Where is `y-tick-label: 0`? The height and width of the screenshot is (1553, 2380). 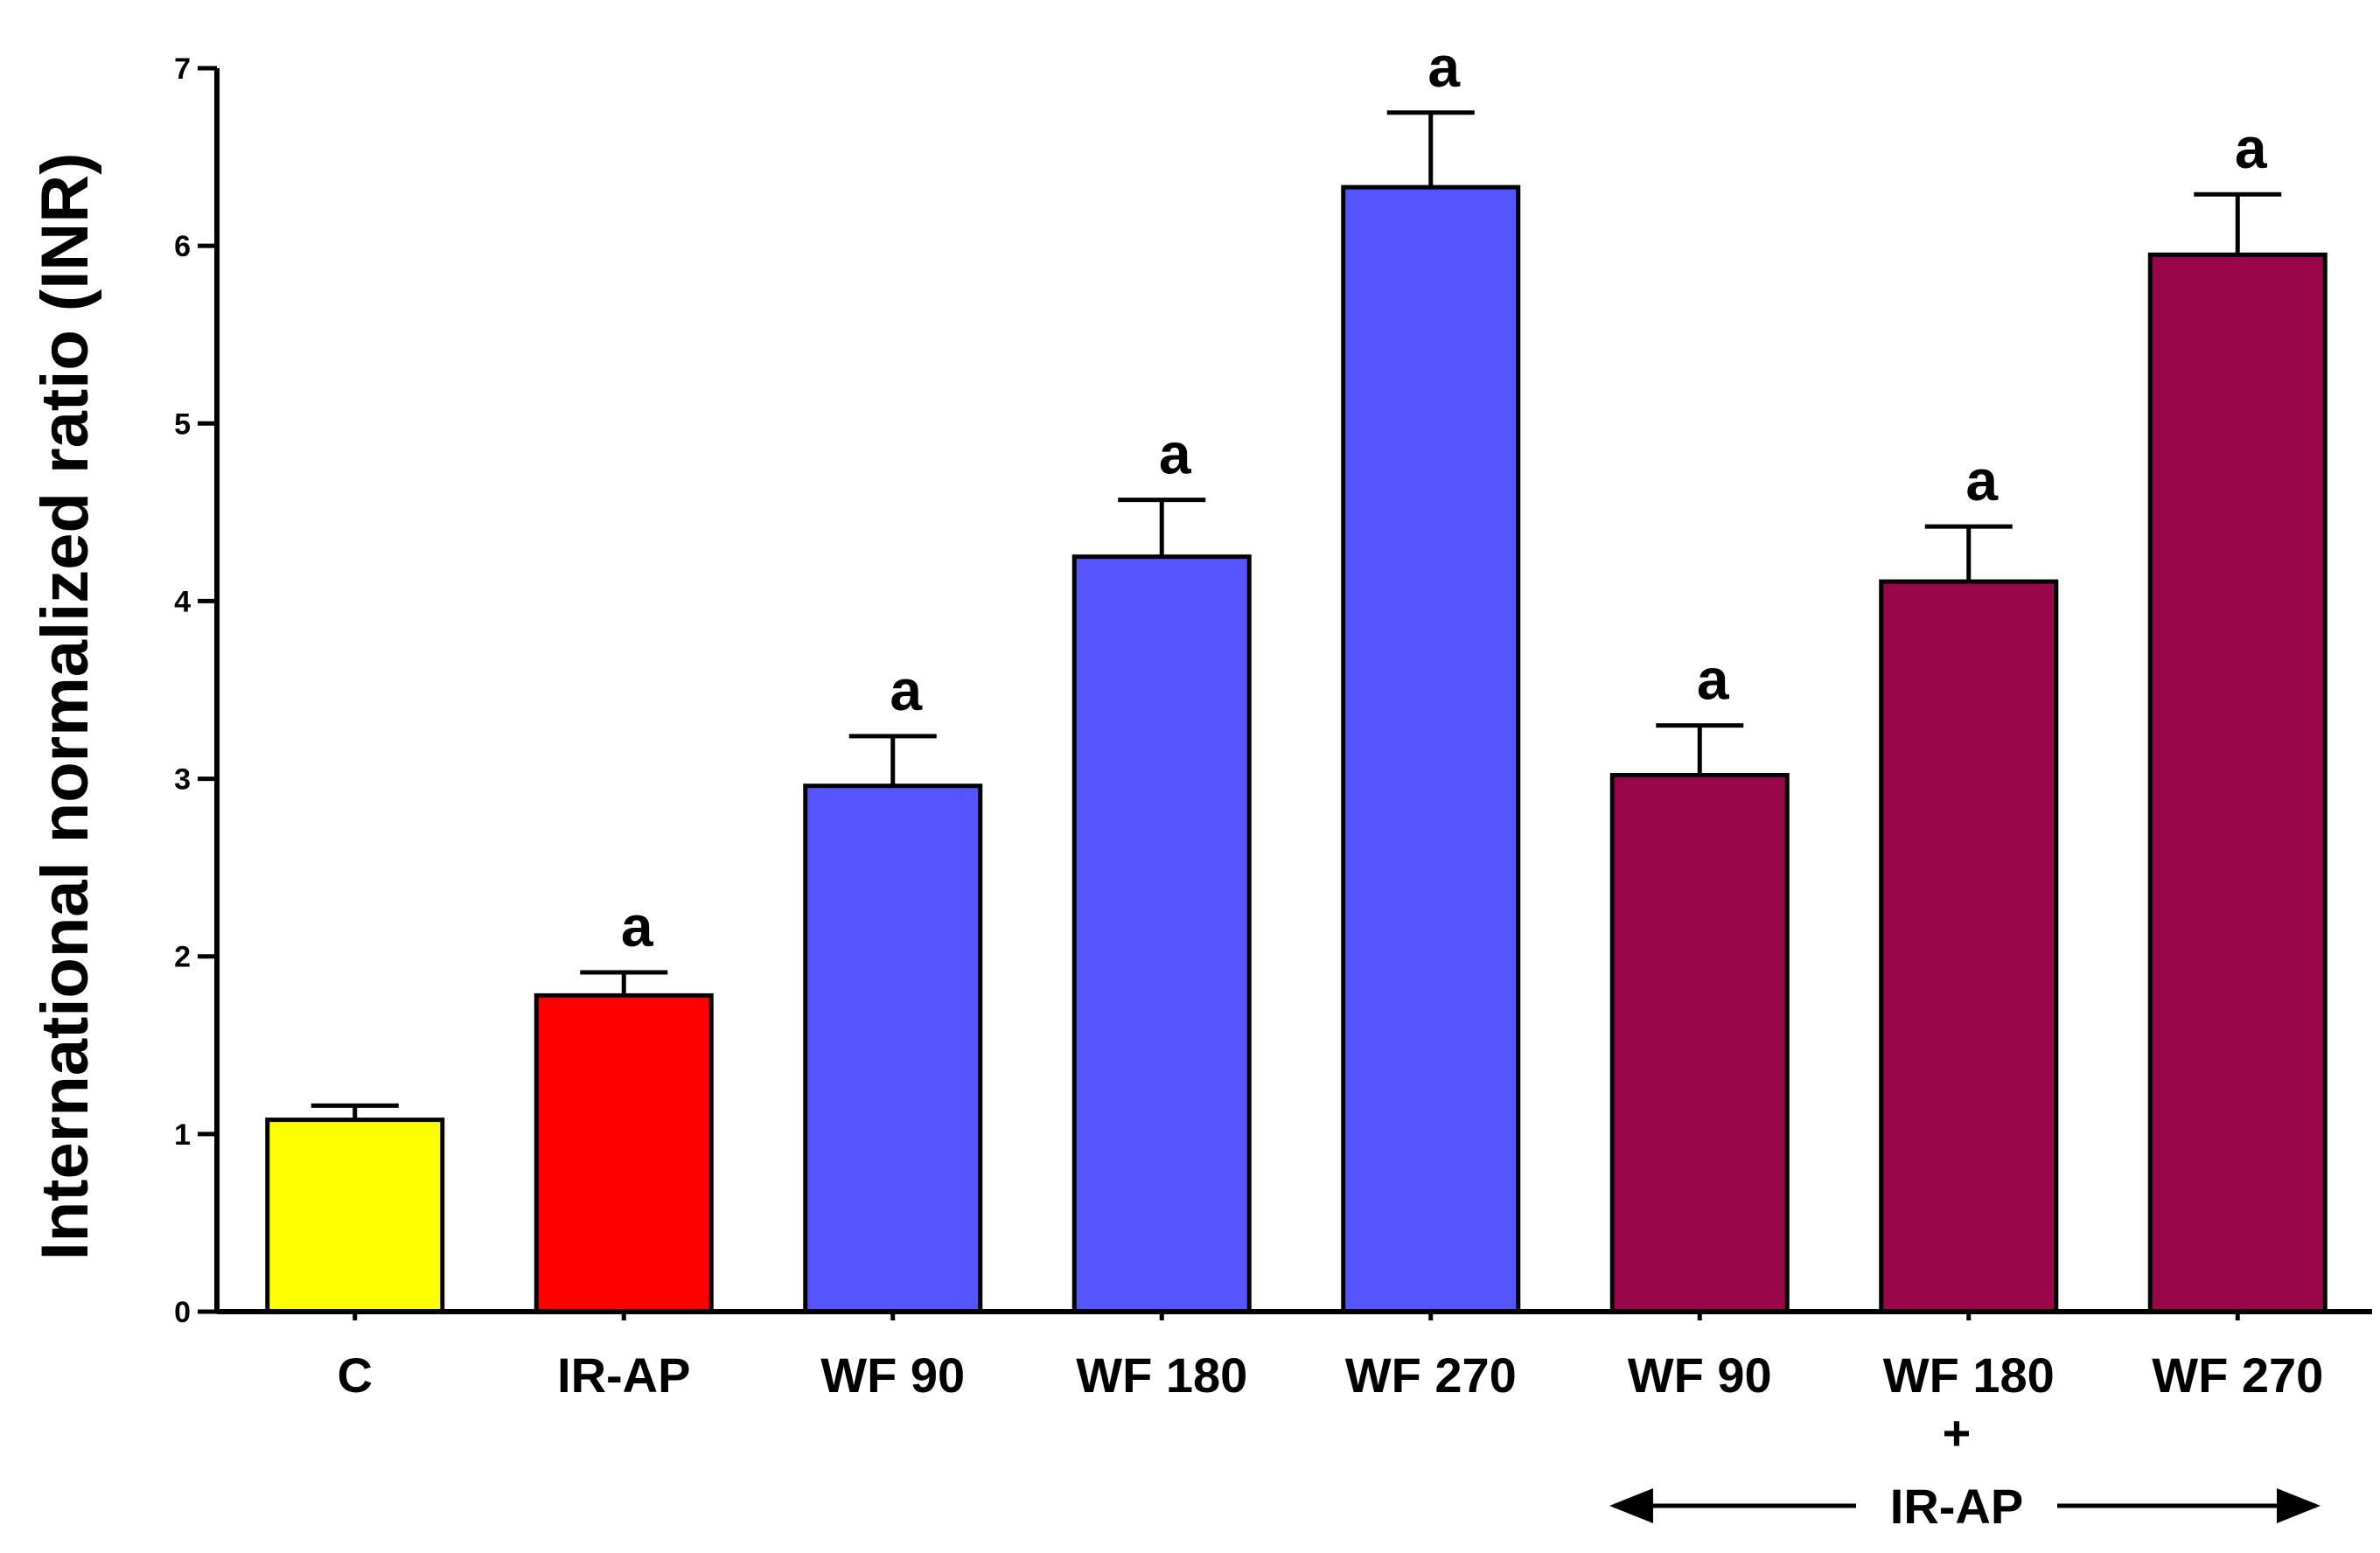 y-tick-label: 0 is located at coordinates (182, 1312).